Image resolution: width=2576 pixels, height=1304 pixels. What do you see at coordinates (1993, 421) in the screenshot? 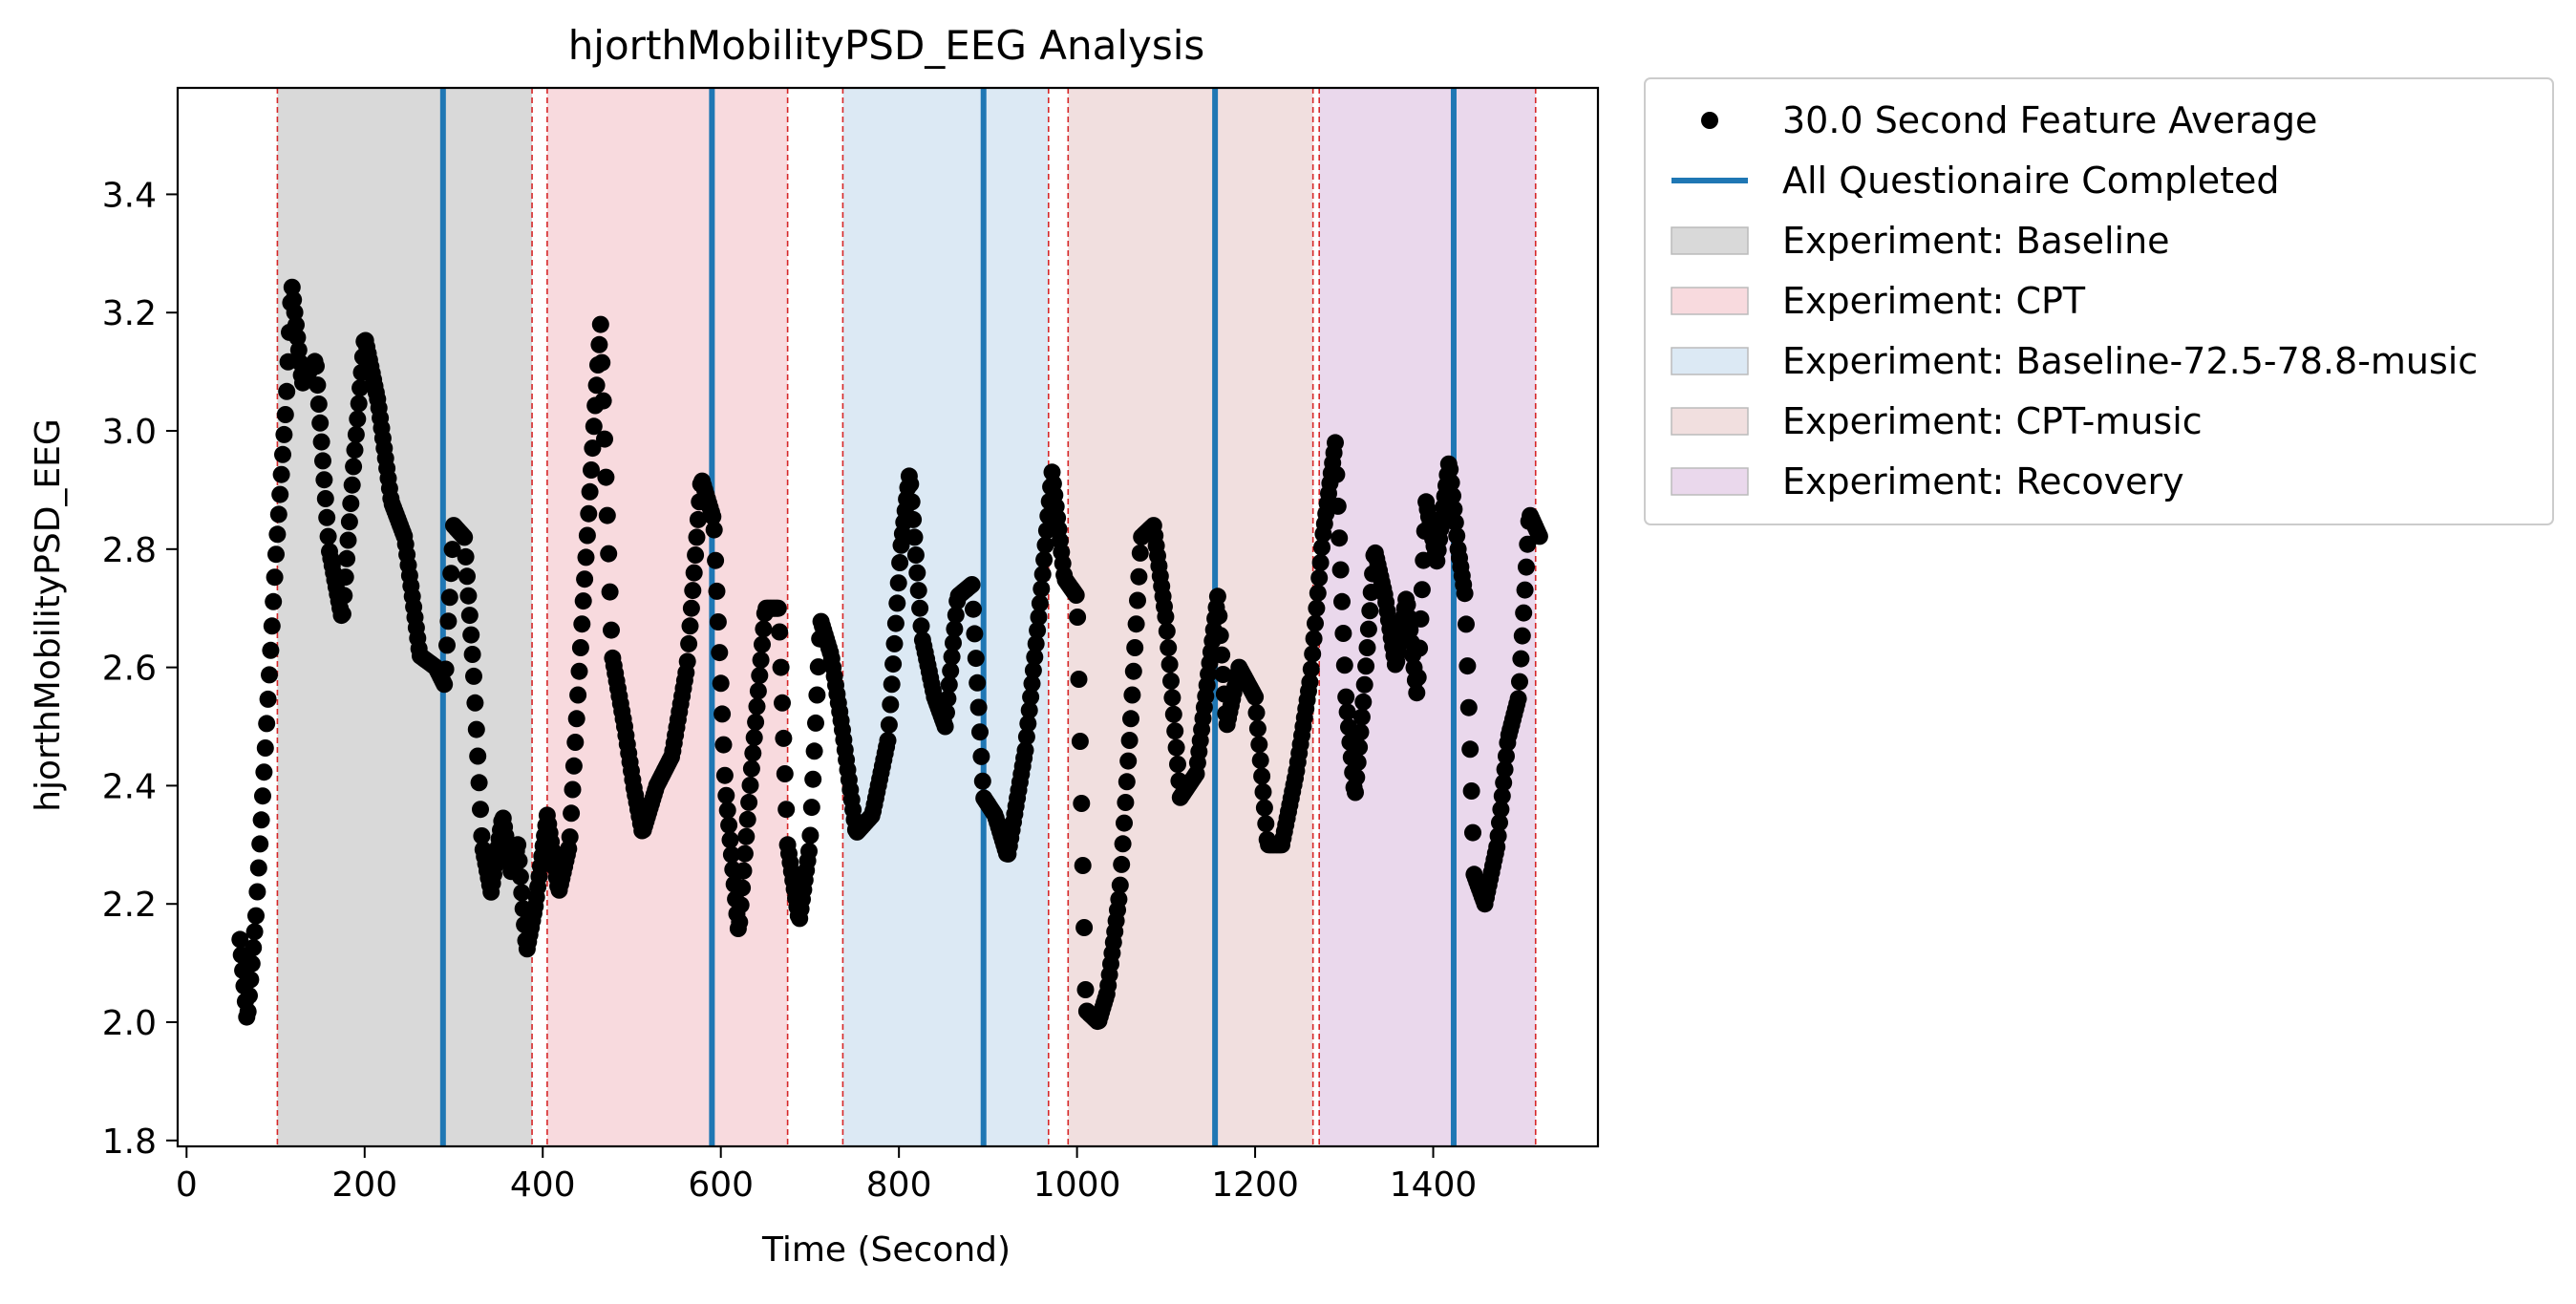
I see `legend-label-6: Experiment: CPT-music` at bounding box center [1993, 421].